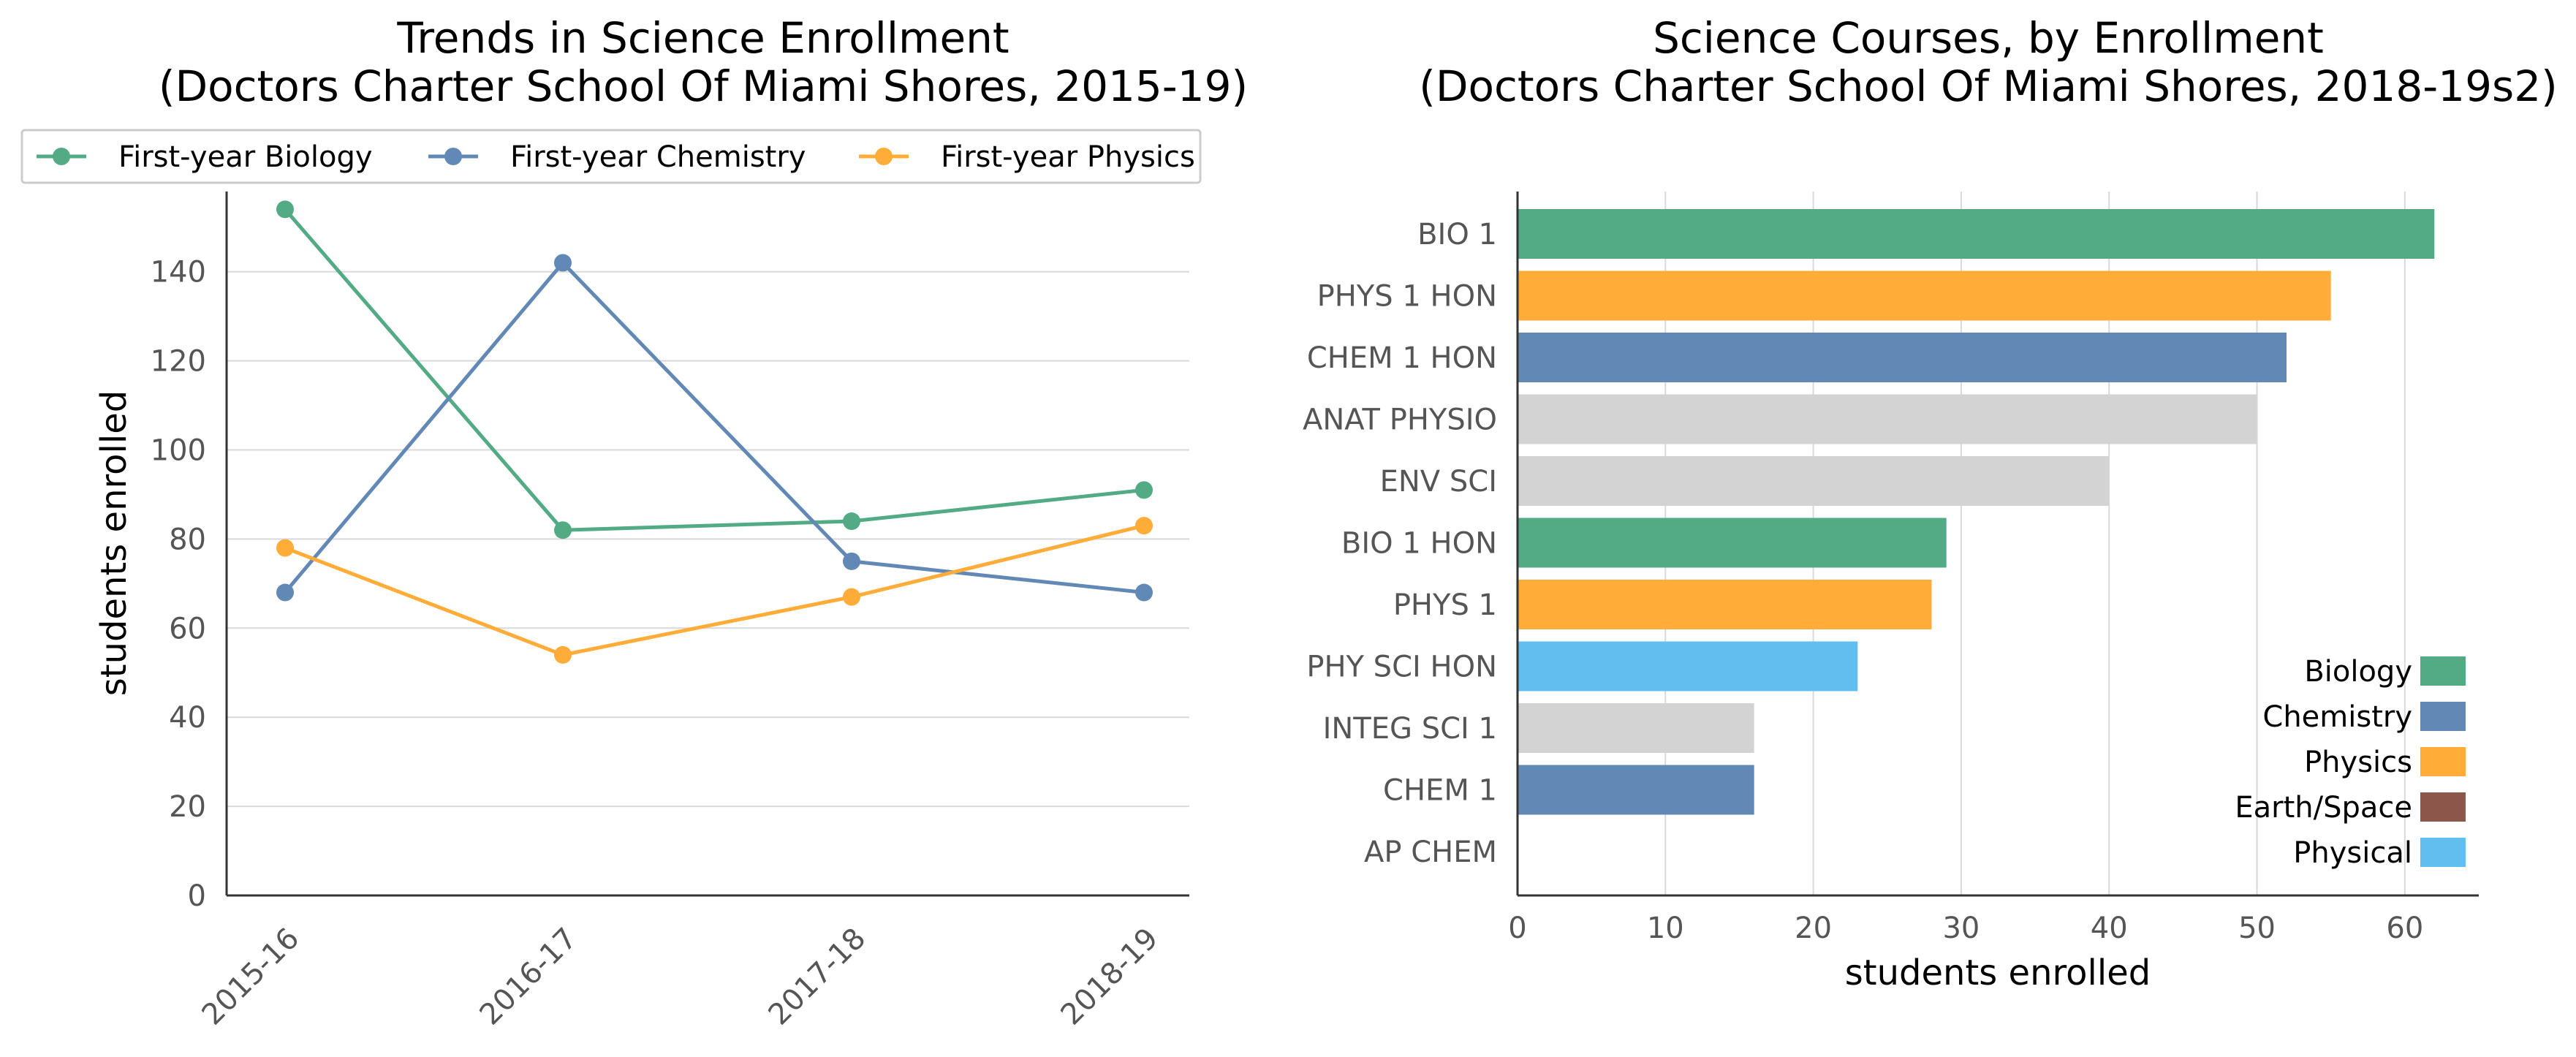  What do you see at coordinates (1445, 605) in the screenshot?
I see `bar-category-label: PHYS 1` at bounding box center [1445, 605].